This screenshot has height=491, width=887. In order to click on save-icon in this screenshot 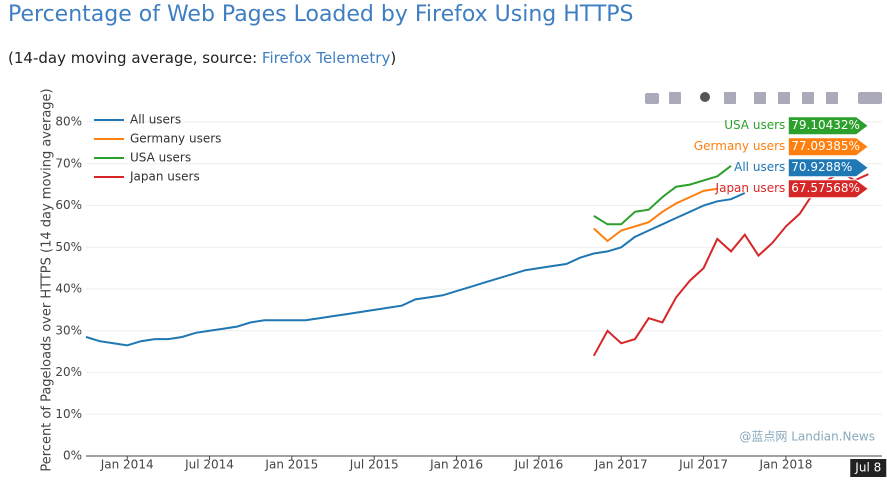, I will do `click(675, 98)`.